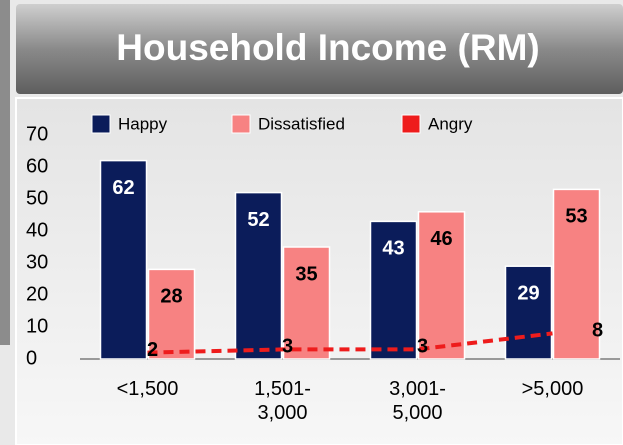 This screenshot has height=445, width=623. Describe the element at coordinates (258, 220) in the screenshot. I see `data-label: 52` at that location.